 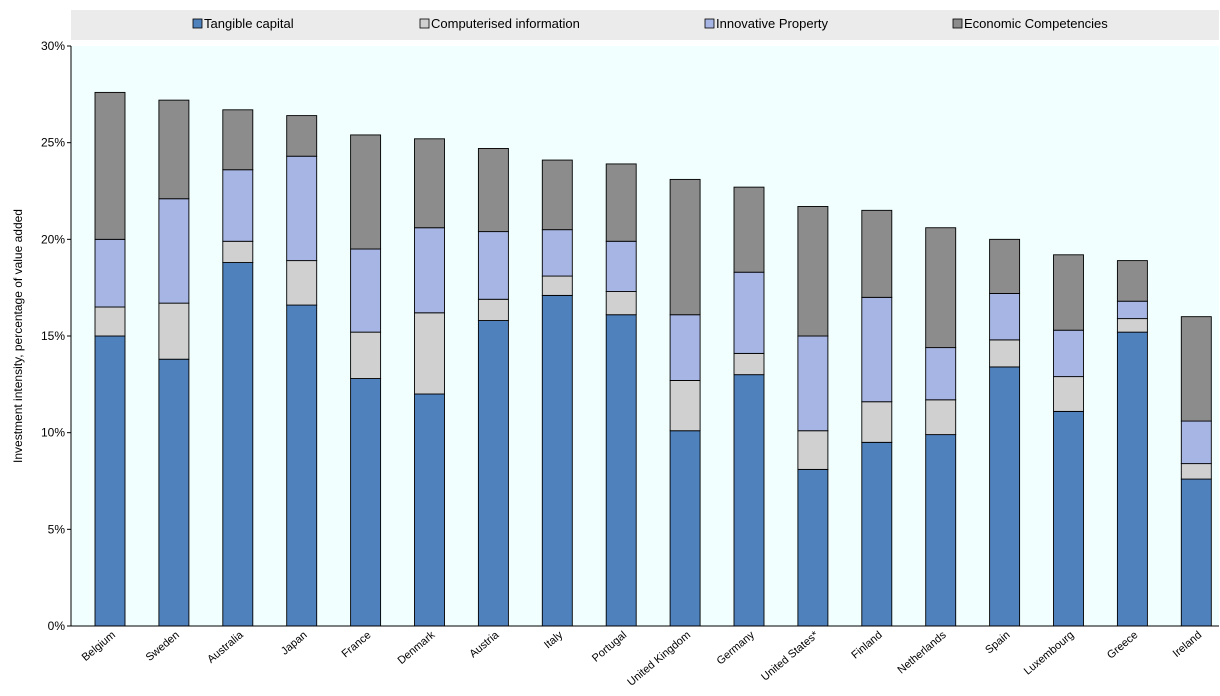 I want to click on bar-stack-finland, so click(x=877, y=418).